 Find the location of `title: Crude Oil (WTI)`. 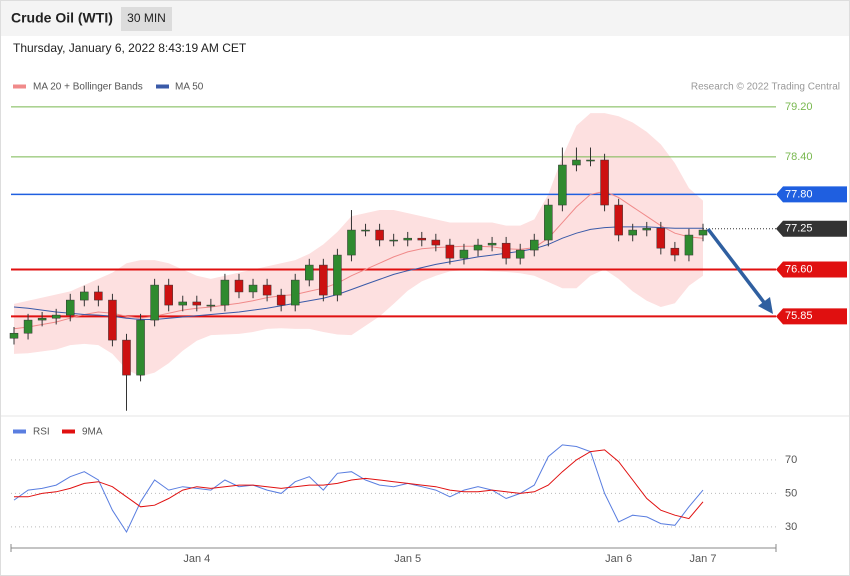

title: Crude Oil (WTI) is located at coordinates (62, 18).